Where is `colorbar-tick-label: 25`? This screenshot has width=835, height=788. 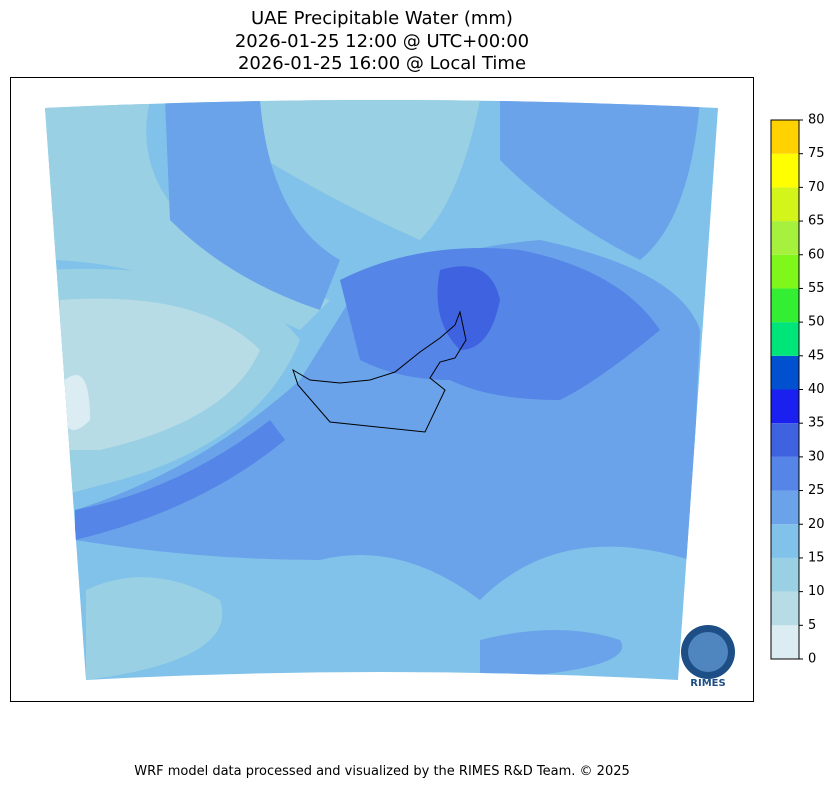
colorbar-tick-label: 25 is located at coordinates (816, 490).